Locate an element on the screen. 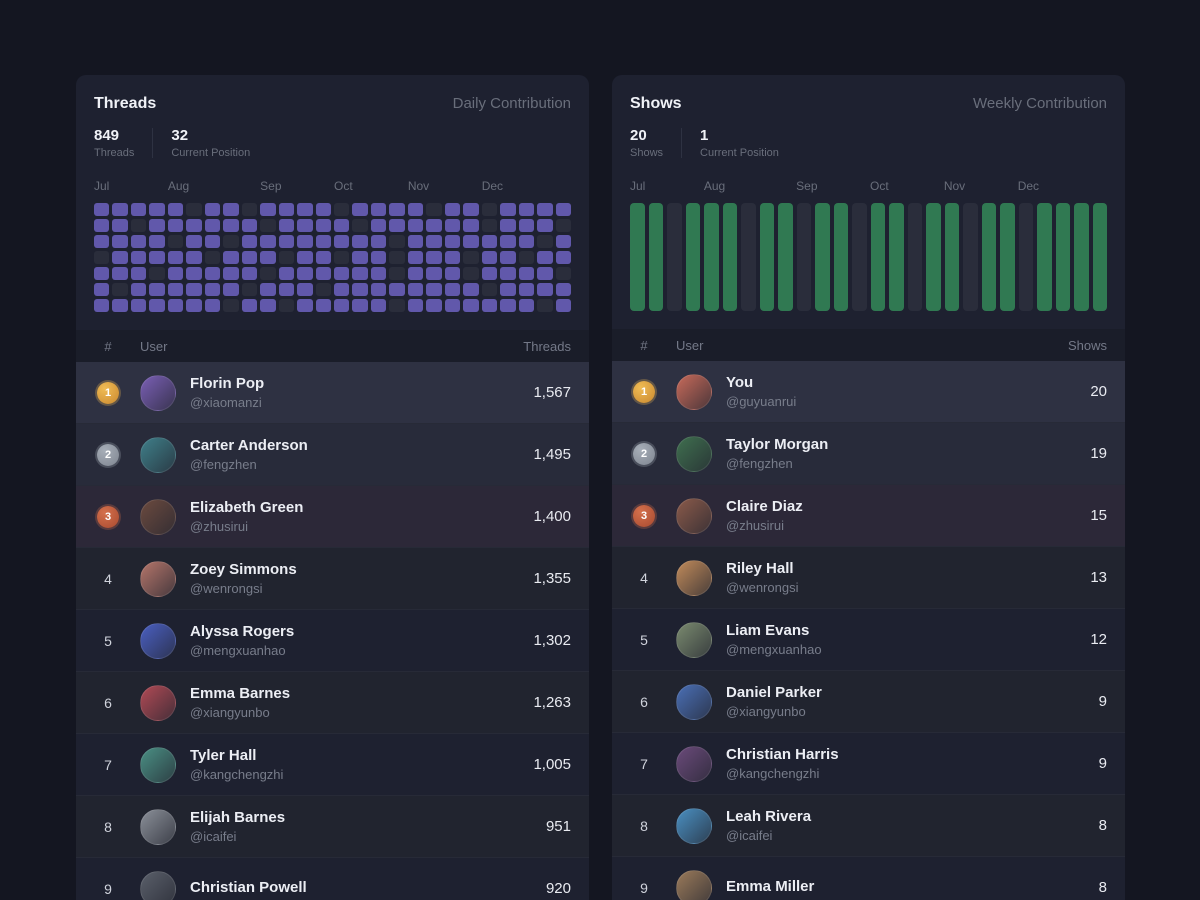  leaderboard-row: 5 Liam Evans @mengxuanhao 12 is located at coordinates (868, 640).